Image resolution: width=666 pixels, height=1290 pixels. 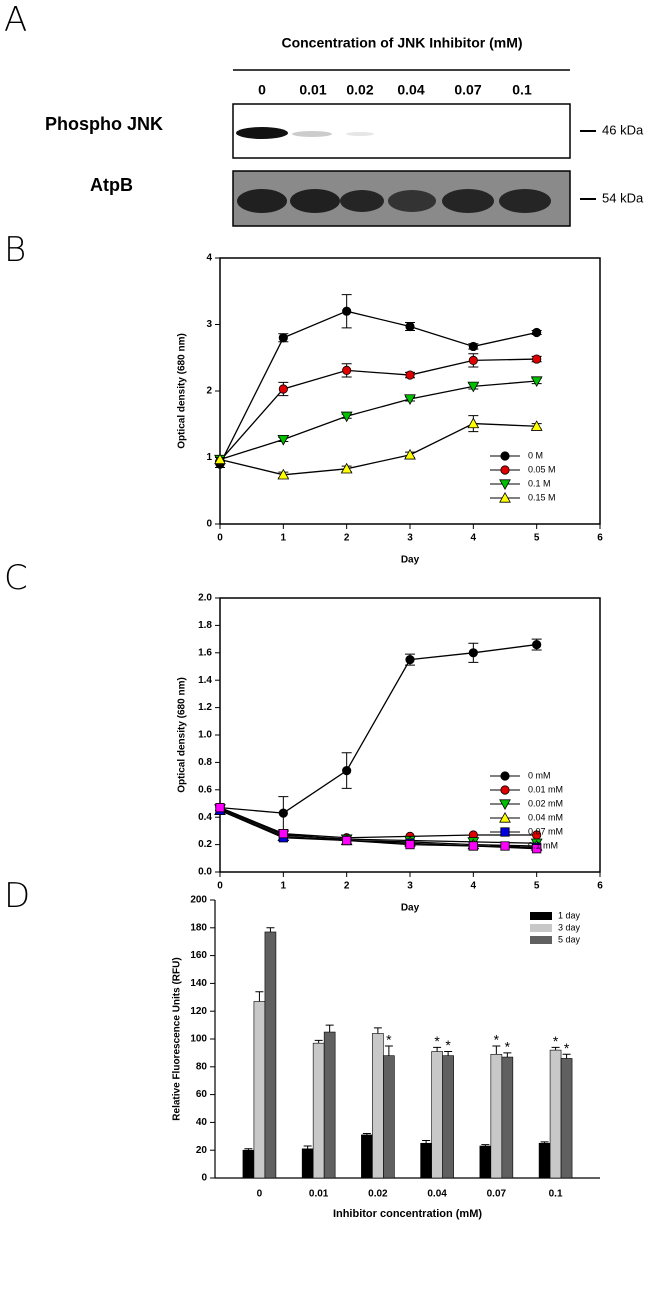 I want to click on lane-label: 0.02, so click(x=359, y=90).